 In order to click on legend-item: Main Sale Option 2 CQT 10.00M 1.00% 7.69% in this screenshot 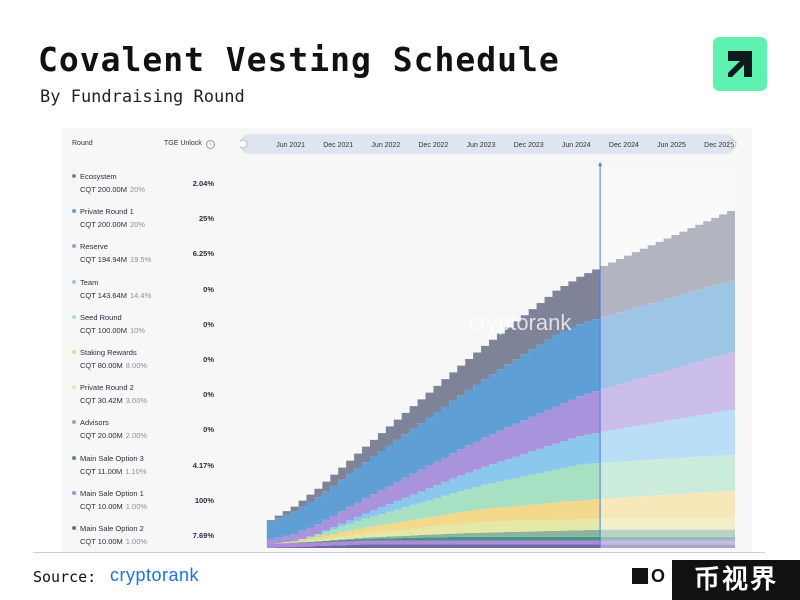, I will do `click(152, 539)`.